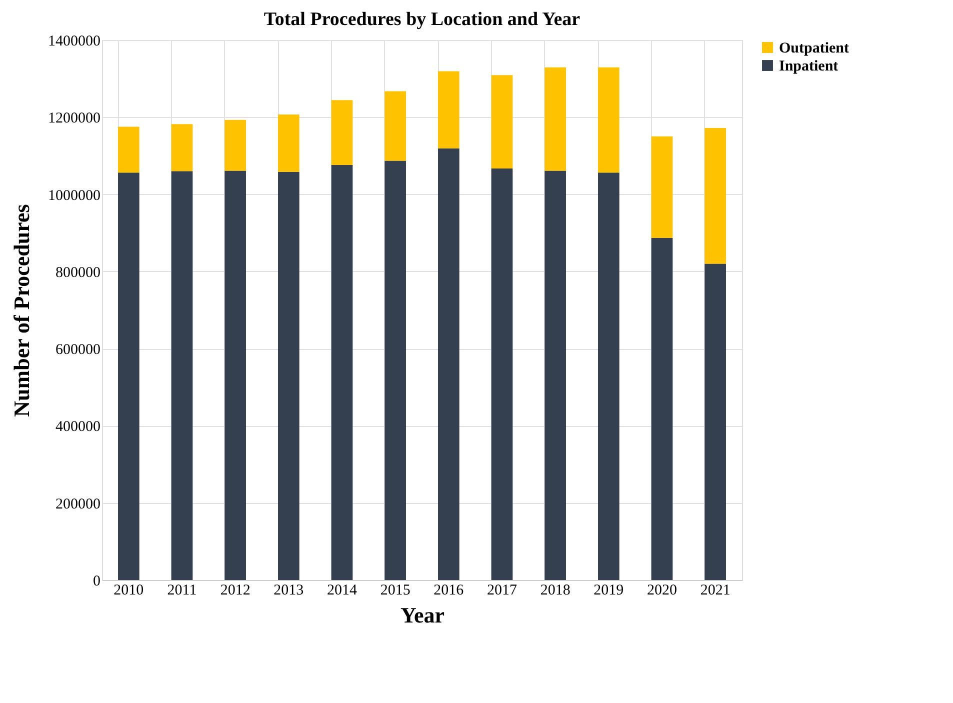  I want to click on x-tick-label: 2015, so click(395, 590).